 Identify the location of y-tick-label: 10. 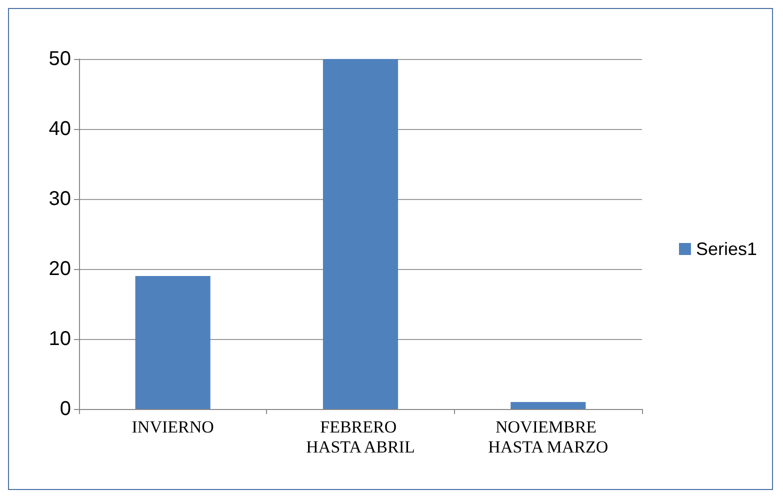
(59, 339).